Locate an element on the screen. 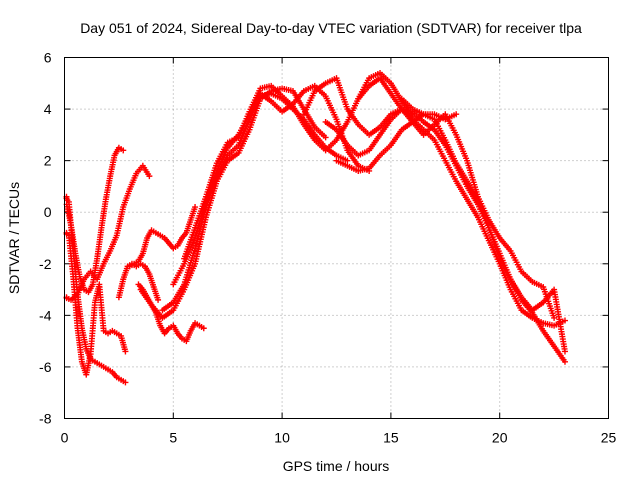 This screenshot has width=640, height=480. y-tick-label: 6 is located at coordinates (48, 58).